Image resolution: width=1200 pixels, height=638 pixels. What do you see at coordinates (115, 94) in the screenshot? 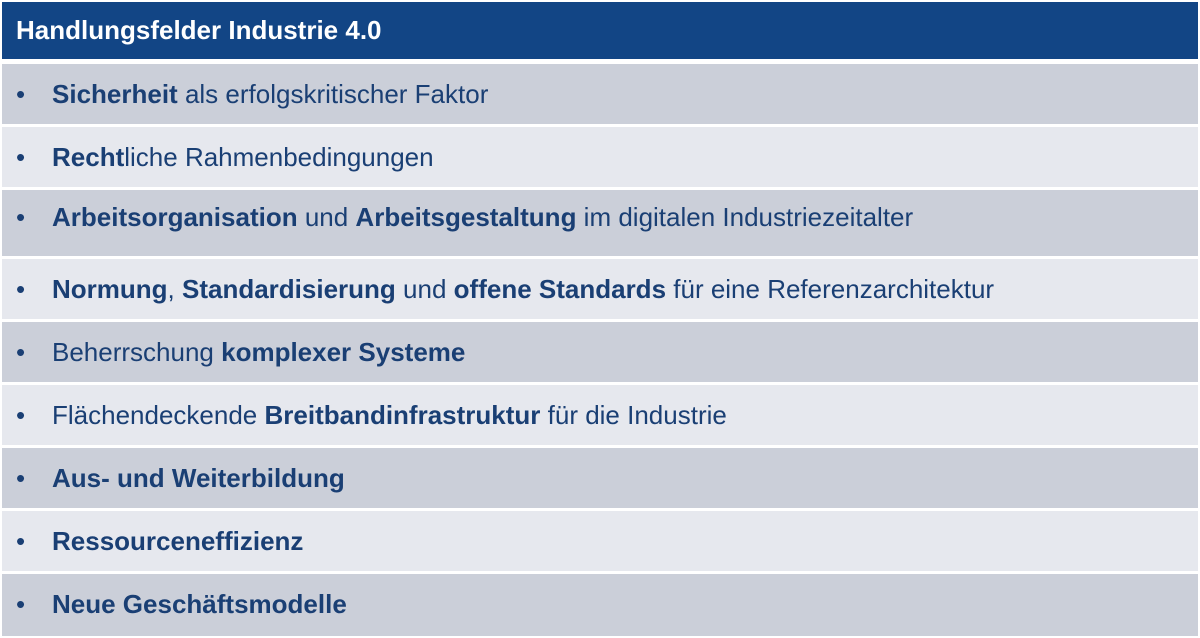
I see `row-text-bold: Sicherheit` at bounding box center [115, 94].